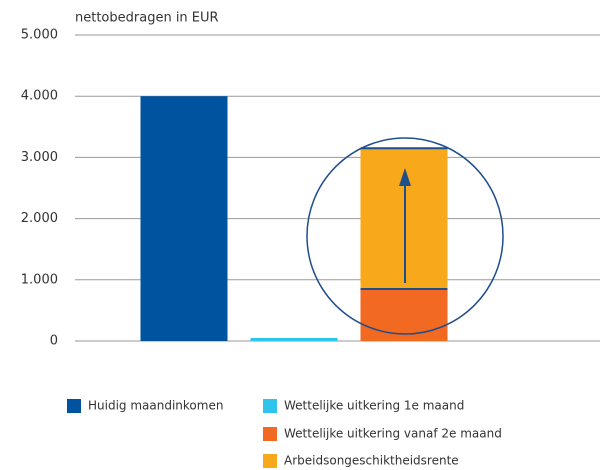  I want to click on y-tick-label: 5.000, so click(39, 35).